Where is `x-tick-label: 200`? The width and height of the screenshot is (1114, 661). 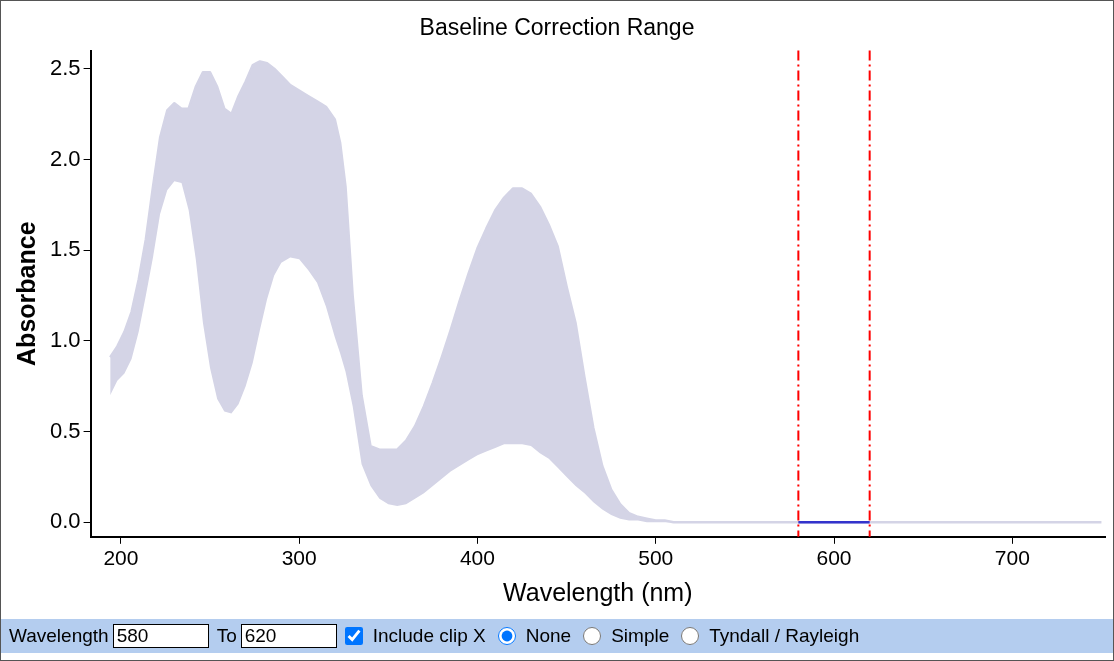
x-tick-label: 200 is located at coordinates (121, 558).